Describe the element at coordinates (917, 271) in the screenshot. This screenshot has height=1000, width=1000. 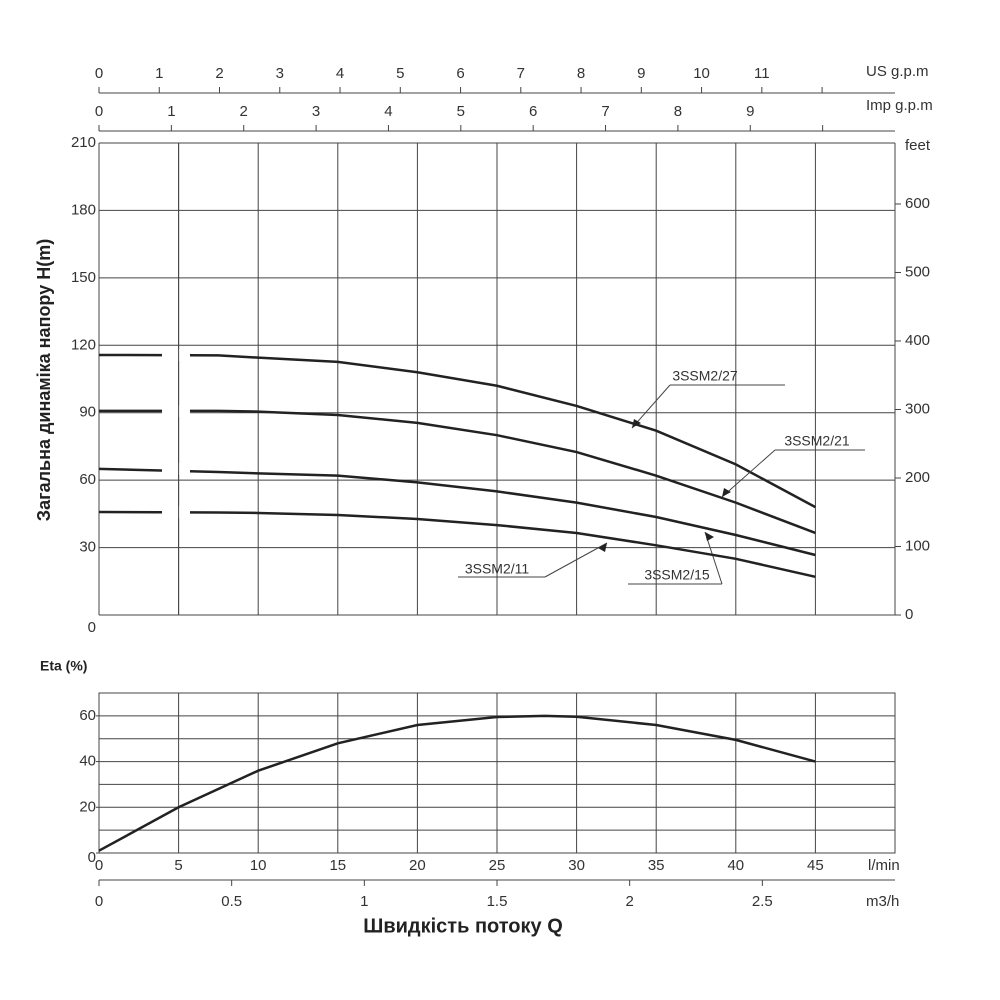
I see `y2-tick-label: 500` at that location.